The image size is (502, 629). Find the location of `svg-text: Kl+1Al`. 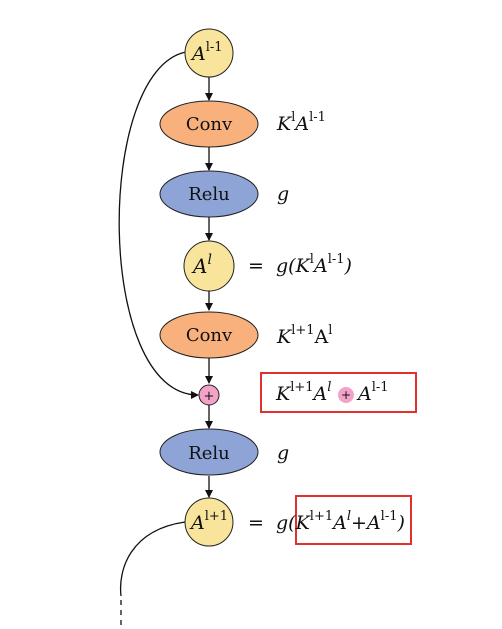

svg-text: Kl+1Al is located at coordinates (303, 392).